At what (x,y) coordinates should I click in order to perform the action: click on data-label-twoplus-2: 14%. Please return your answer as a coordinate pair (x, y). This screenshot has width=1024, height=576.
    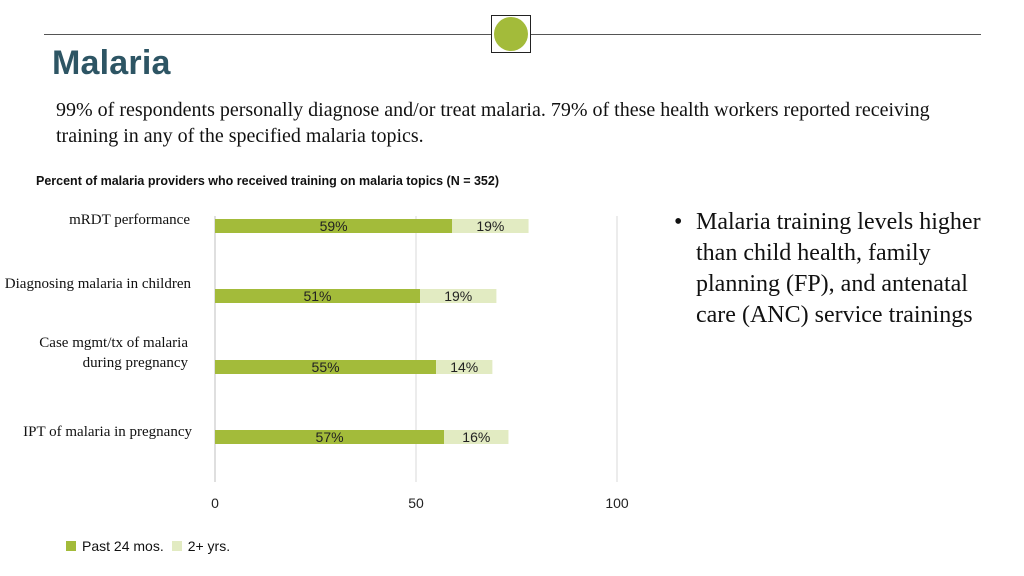
    Looking at the image, I should click on (464, 367).